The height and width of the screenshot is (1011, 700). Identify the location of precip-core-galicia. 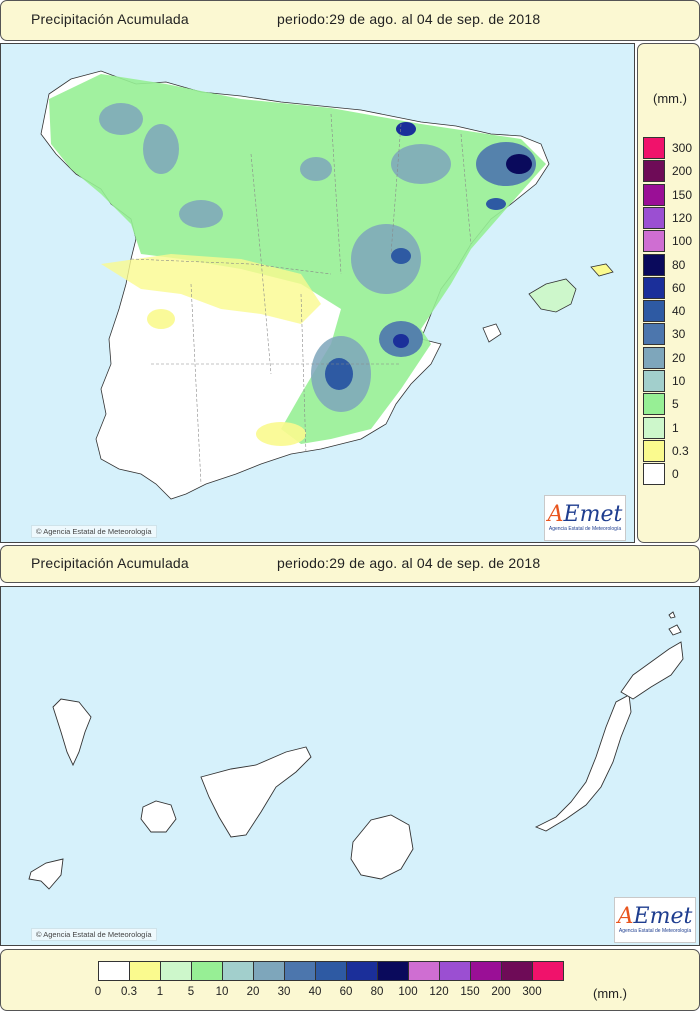
(121, 119).